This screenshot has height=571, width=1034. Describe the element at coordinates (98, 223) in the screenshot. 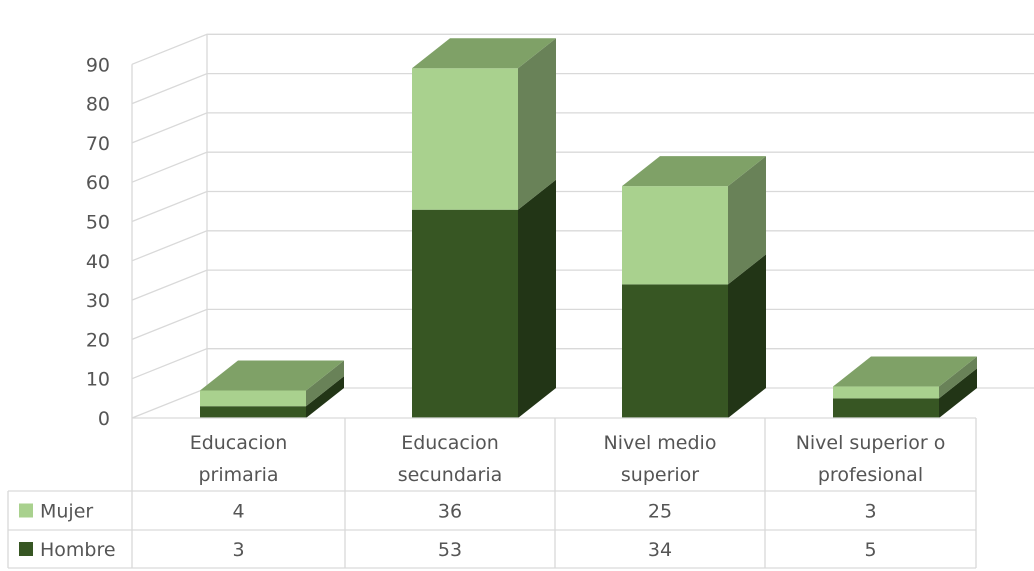

I see `y-tick-label: 50` at that location.